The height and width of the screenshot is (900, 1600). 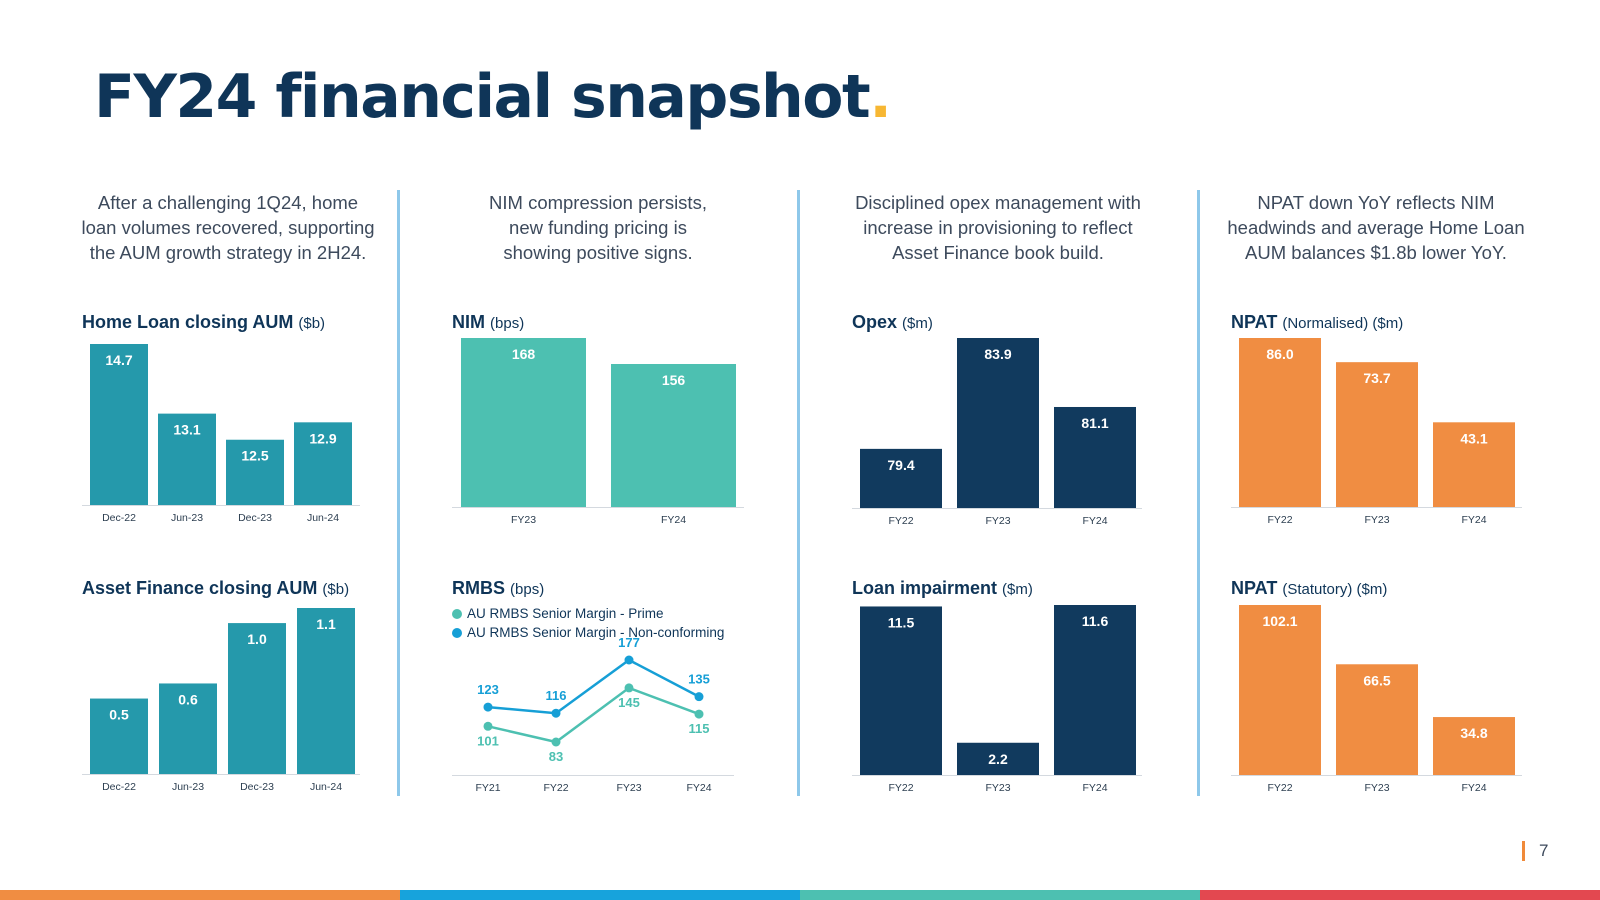 I want to click on asset_finance-tick-label: Dec-22, so click(x=119, y=787).